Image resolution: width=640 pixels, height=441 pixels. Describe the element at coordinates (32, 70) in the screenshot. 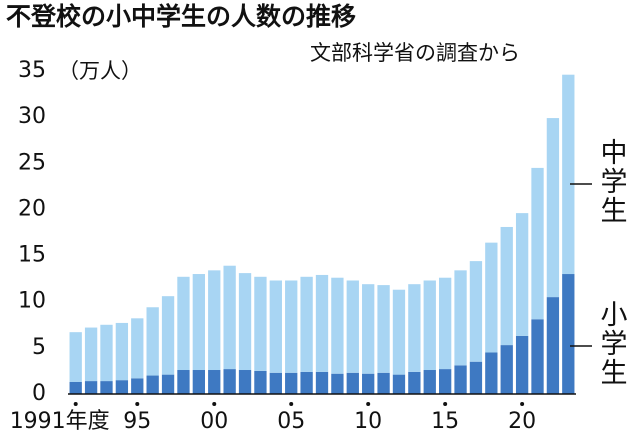

I see `y-tick-label: 35` at that location.